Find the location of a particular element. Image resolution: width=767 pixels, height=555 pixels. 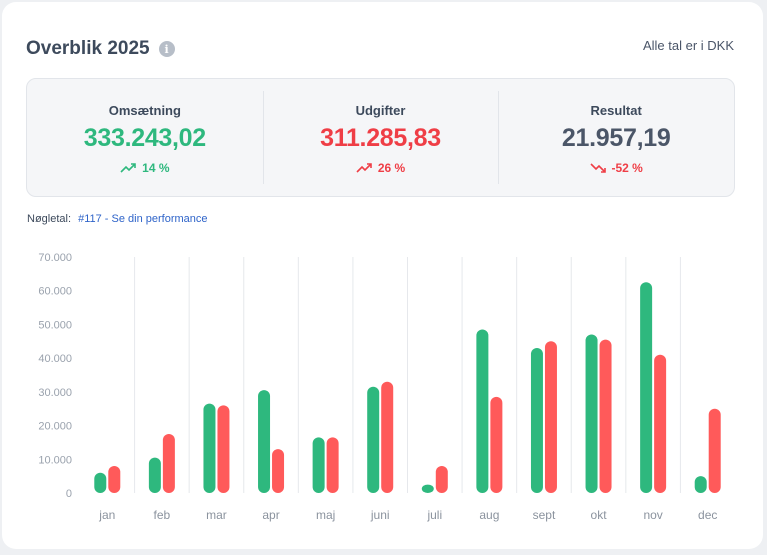

kpi-change-value: -52 % is located at coordinates (627, 168).